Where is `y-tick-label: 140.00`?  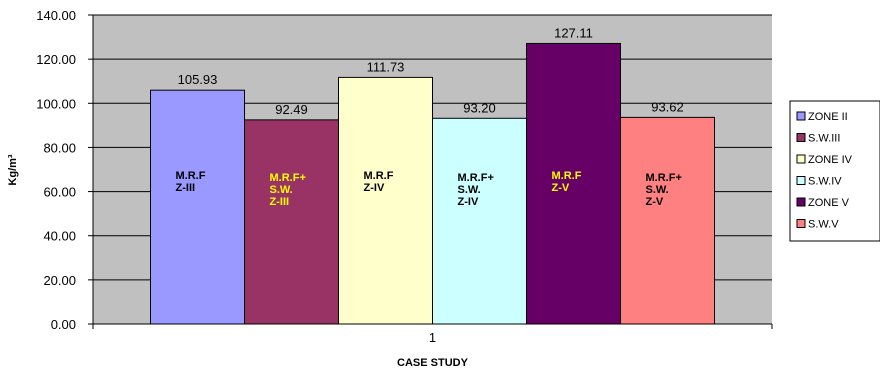 y-tick-label: 140.00 is located at coordinates (56, 15).